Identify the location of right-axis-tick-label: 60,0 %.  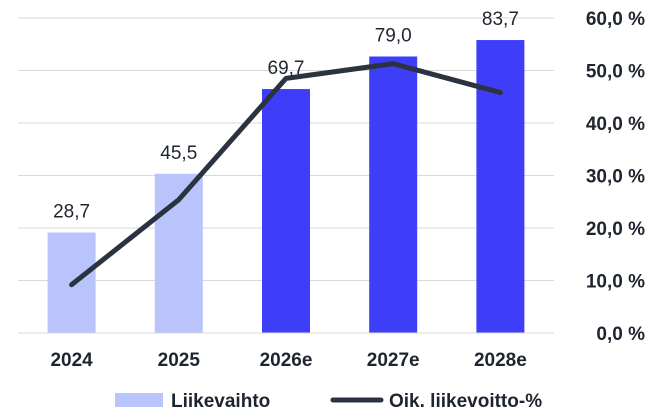
(615, 19).